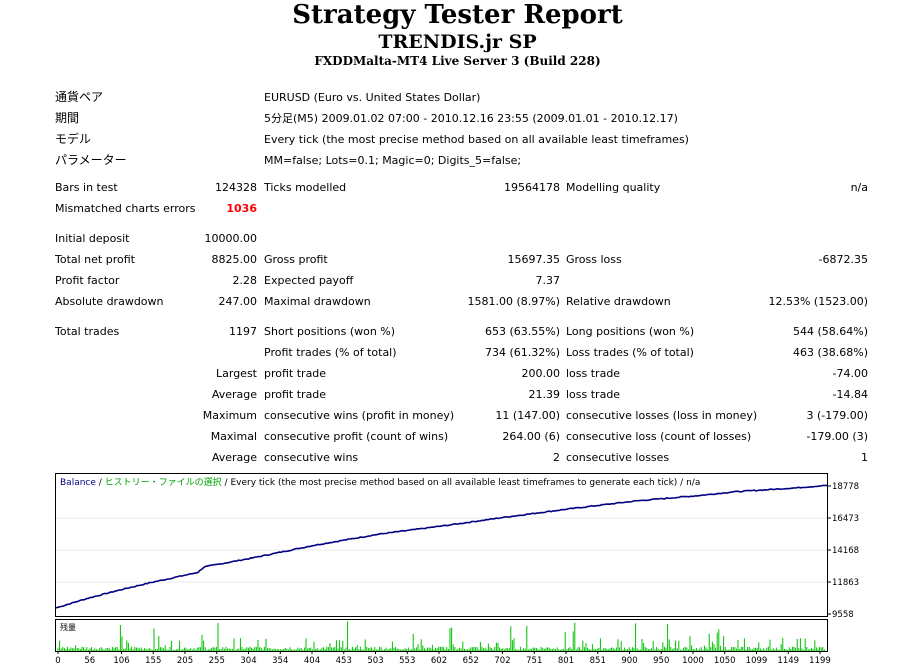 The image size is (915, 671). Describe the element at coordinates (95, 259) in the screenshot. I see `total-net-profit-label: Total net profit` at that location.